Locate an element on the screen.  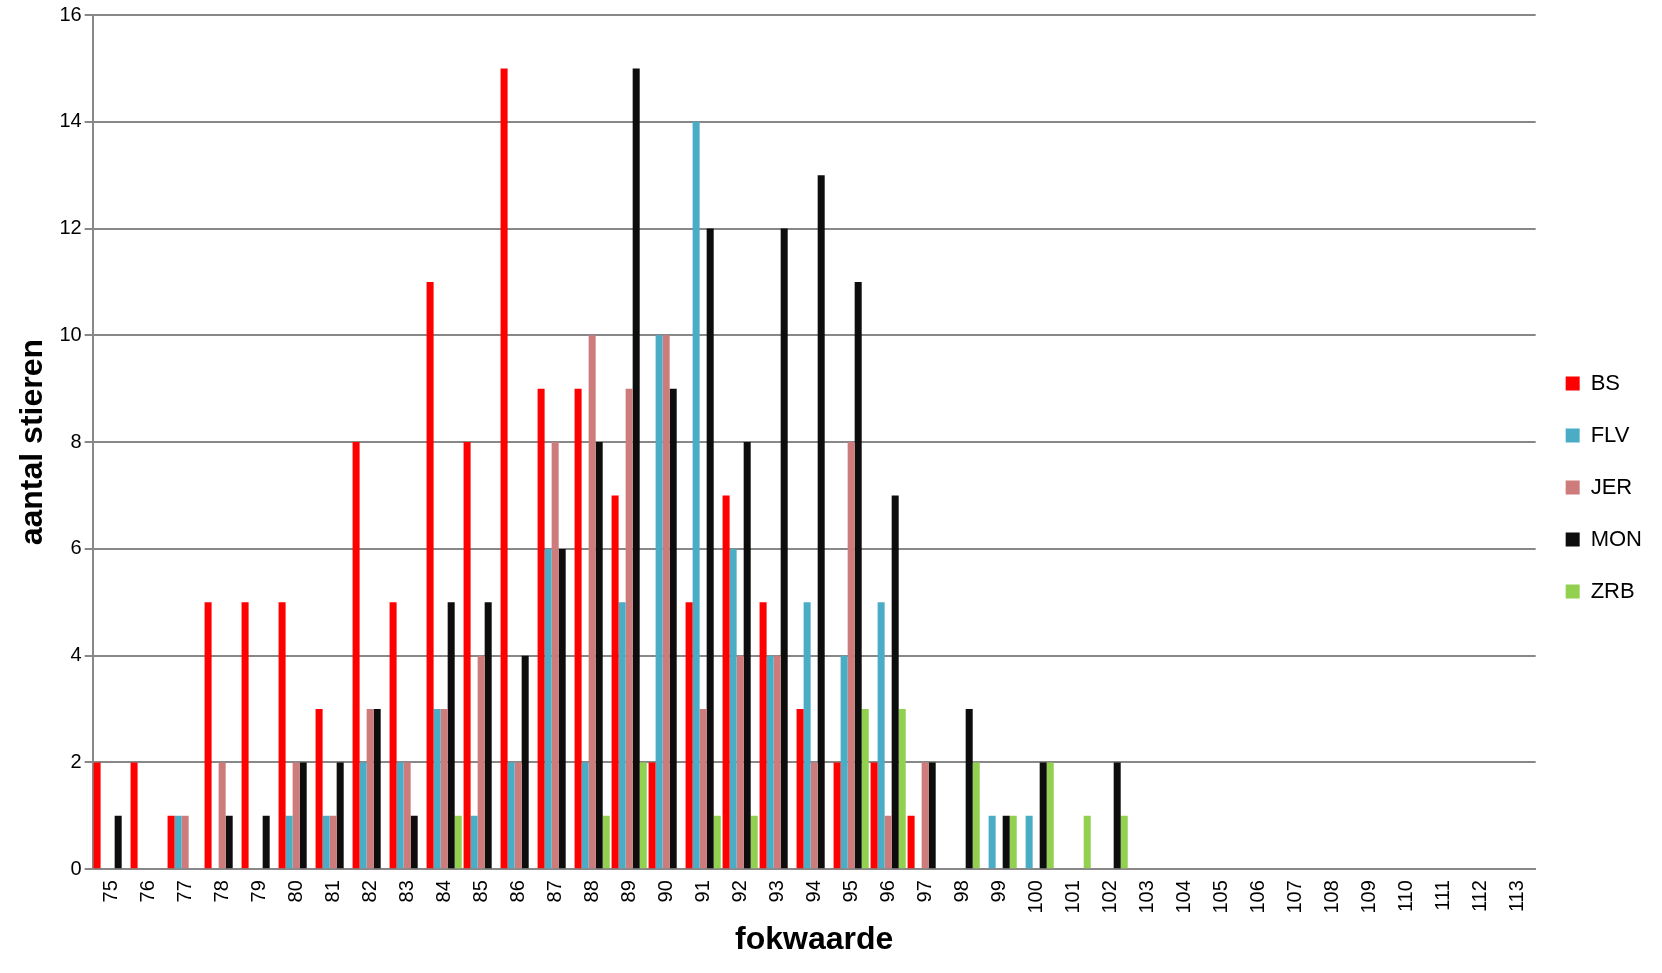
x-tick-label: 112 is located at coordinates (1478, 896).